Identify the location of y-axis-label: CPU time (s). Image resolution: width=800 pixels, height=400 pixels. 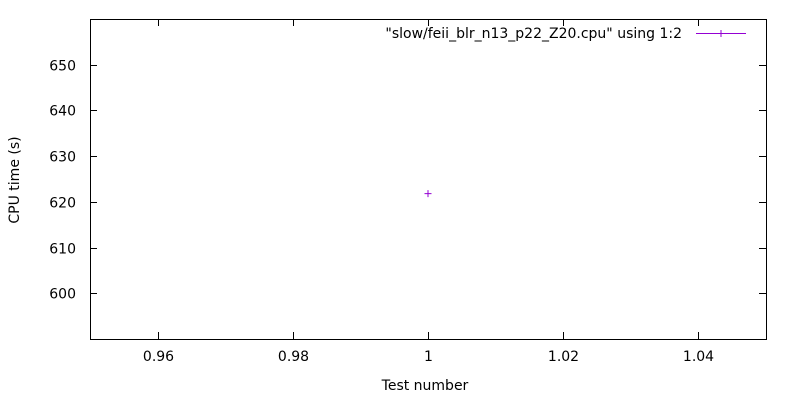
(15, 179).